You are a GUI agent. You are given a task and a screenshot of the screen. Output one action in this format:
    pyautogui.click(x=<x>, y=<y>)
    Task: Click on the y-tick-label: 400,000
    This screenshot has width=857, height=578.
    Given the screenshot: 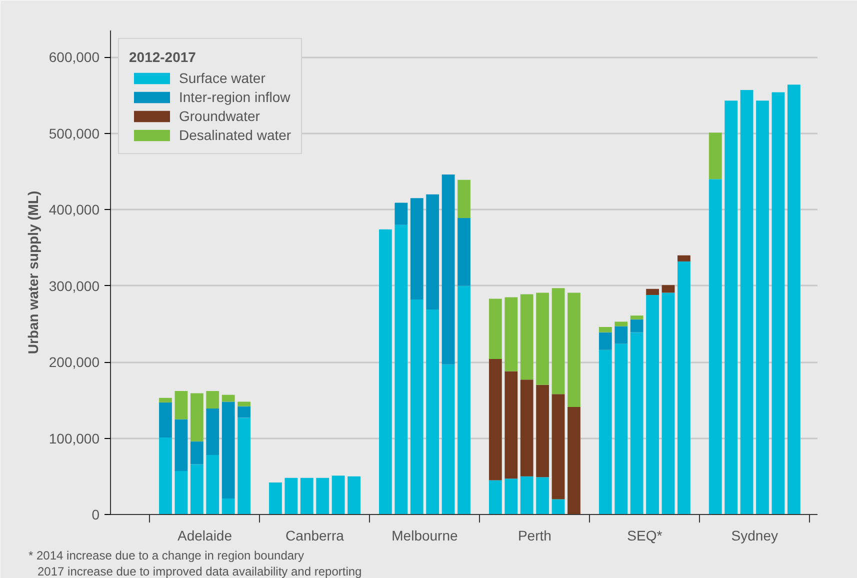 What is the action you would take?
    pyautogui.click(x=74, y=210)
    